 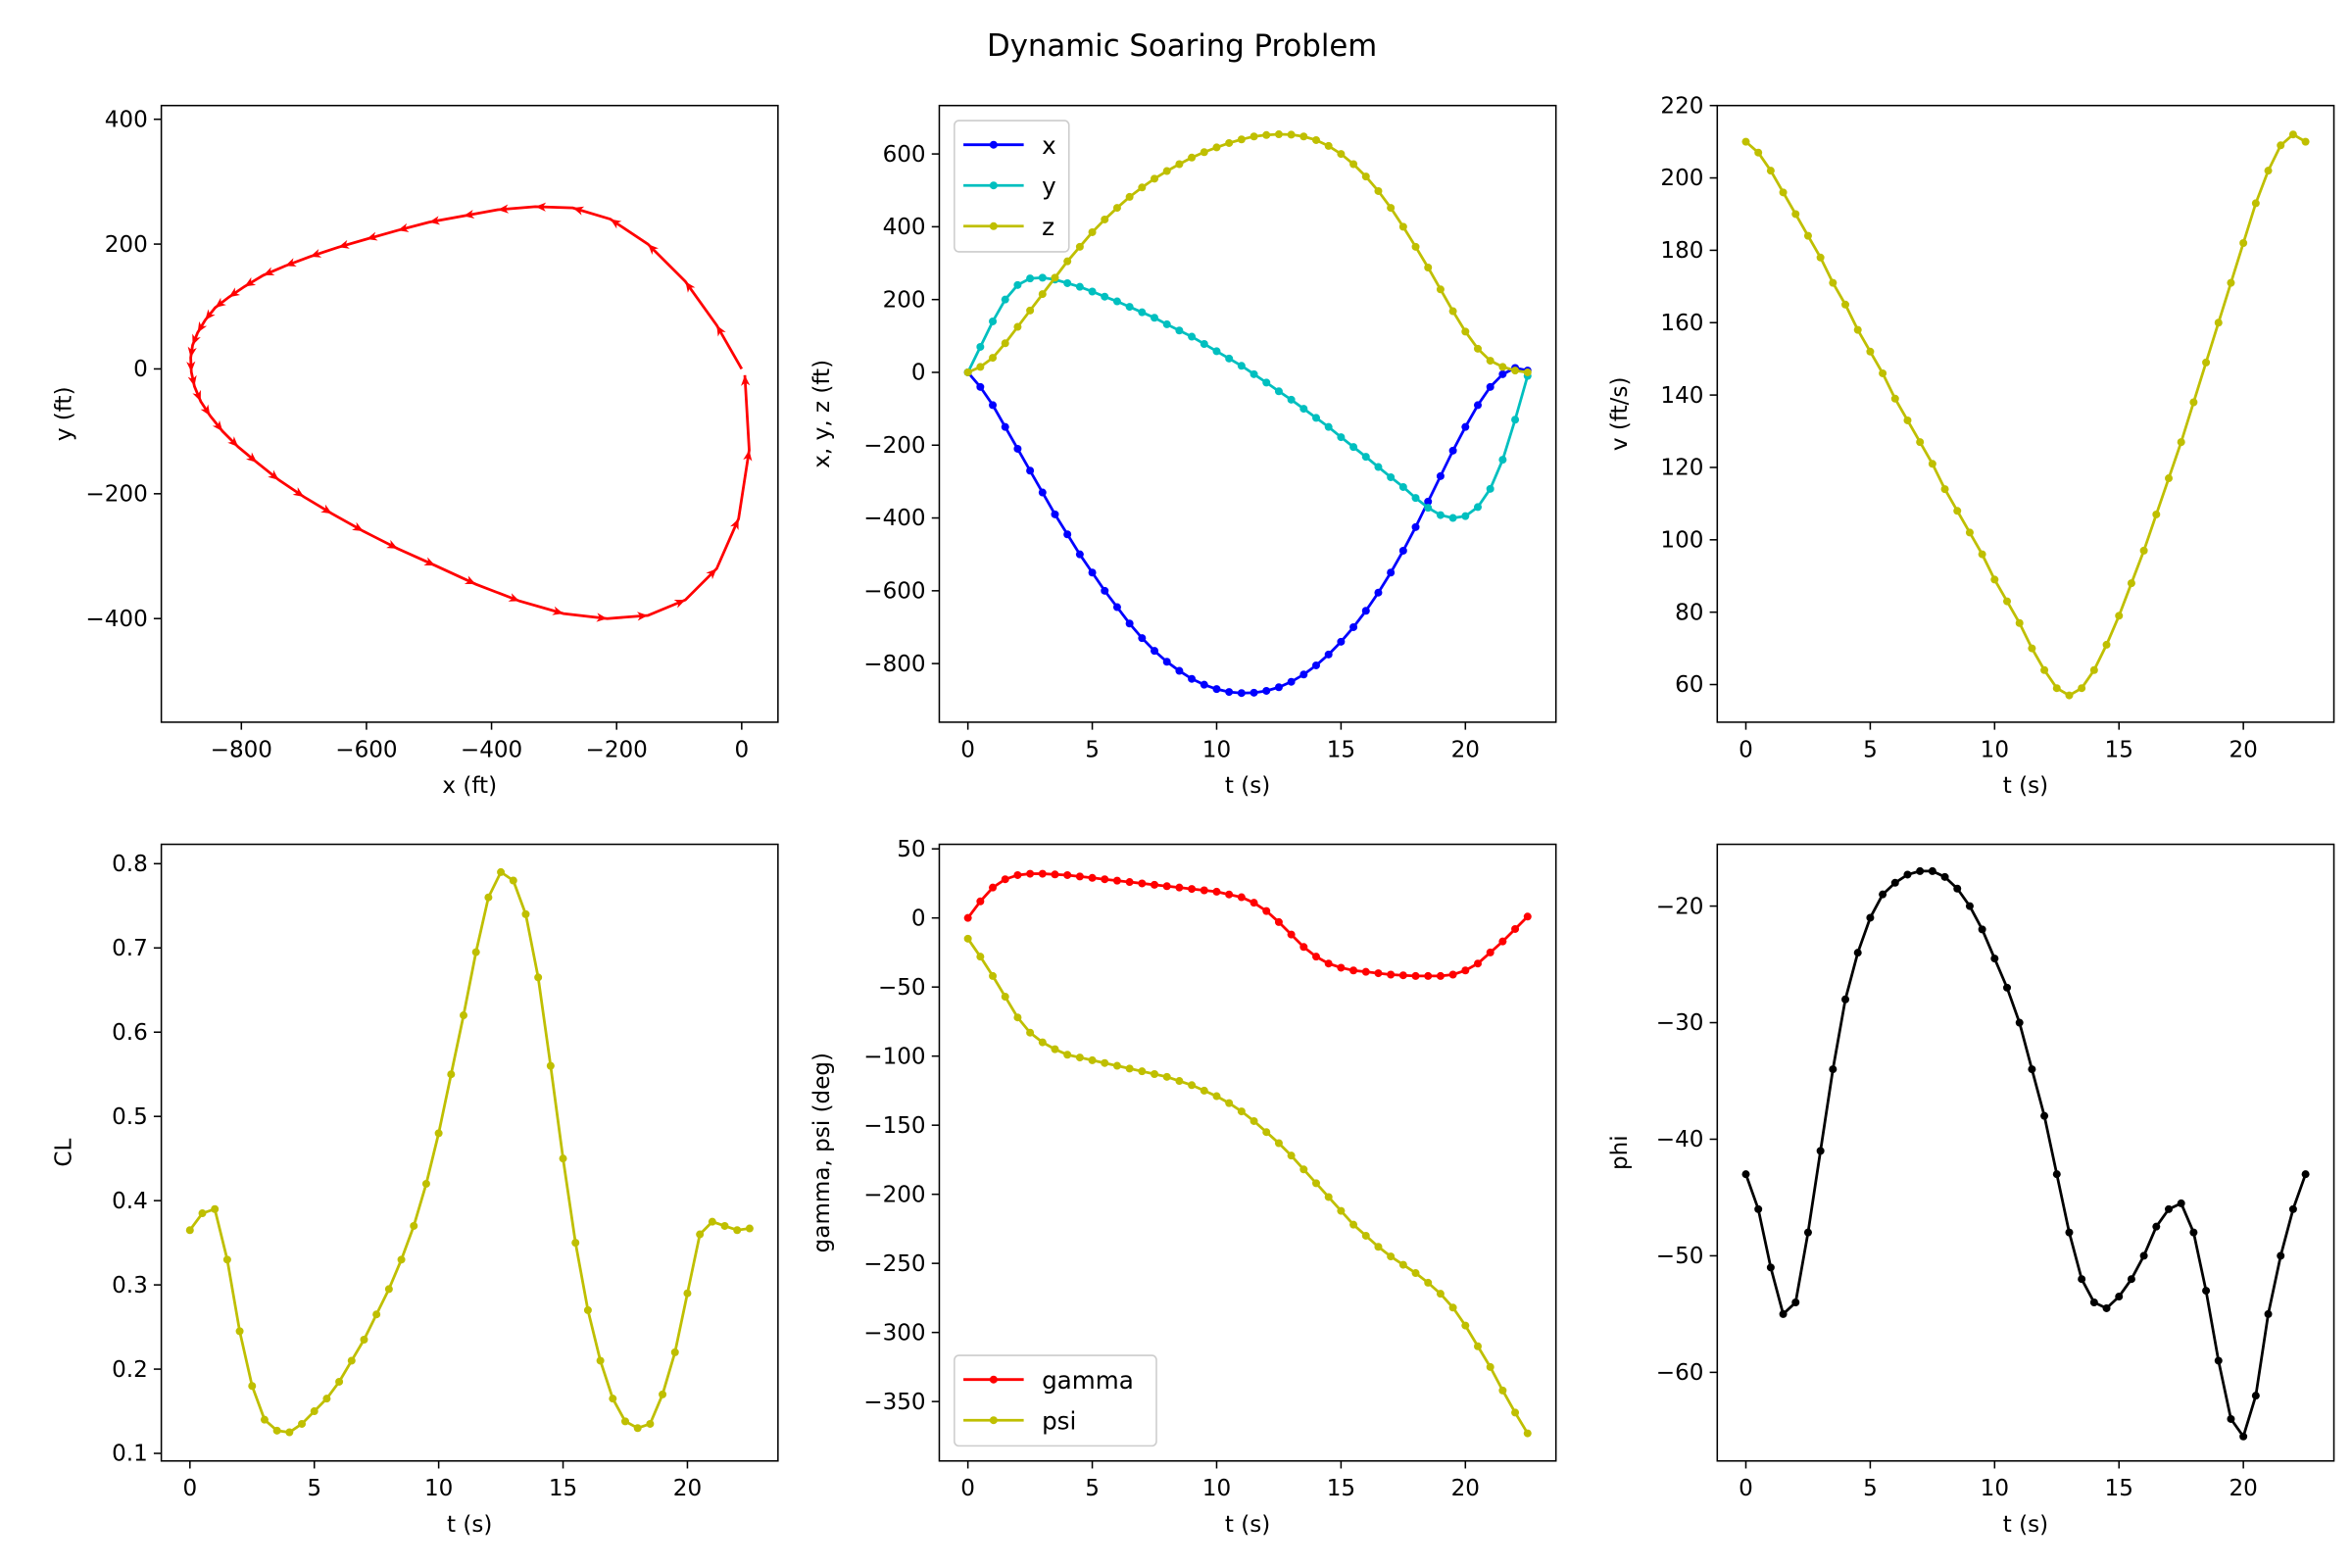 I want to click on series-line-x, so click(x=1247, y=531).